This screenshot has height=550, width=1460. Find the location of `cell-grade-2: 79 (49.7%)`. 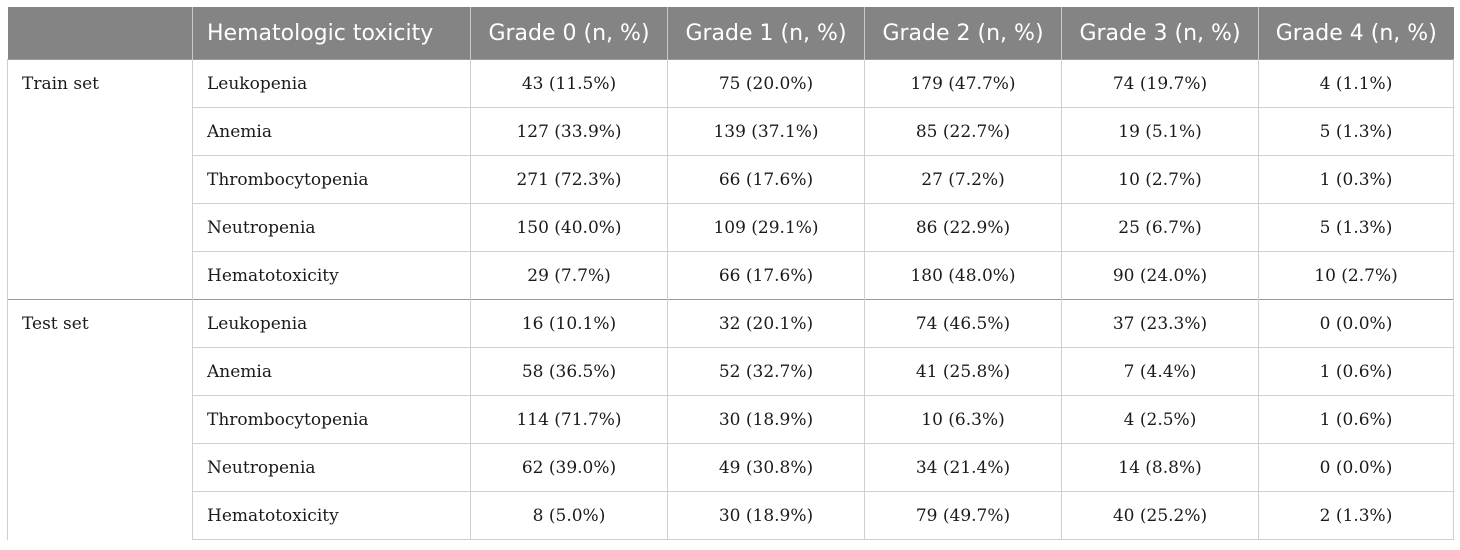

cell-grade-2: 79 (49.7%) is located at coordinates (963, 515).